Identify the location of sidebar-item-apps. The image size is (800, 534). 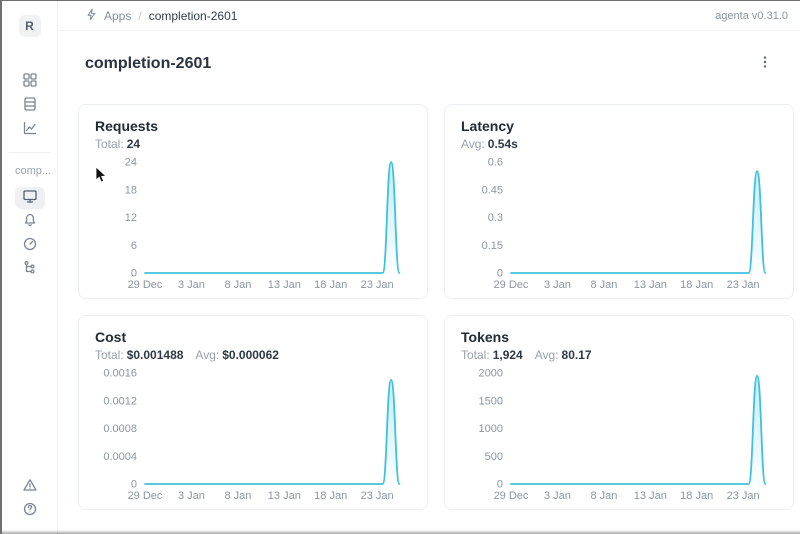
(30, 82).